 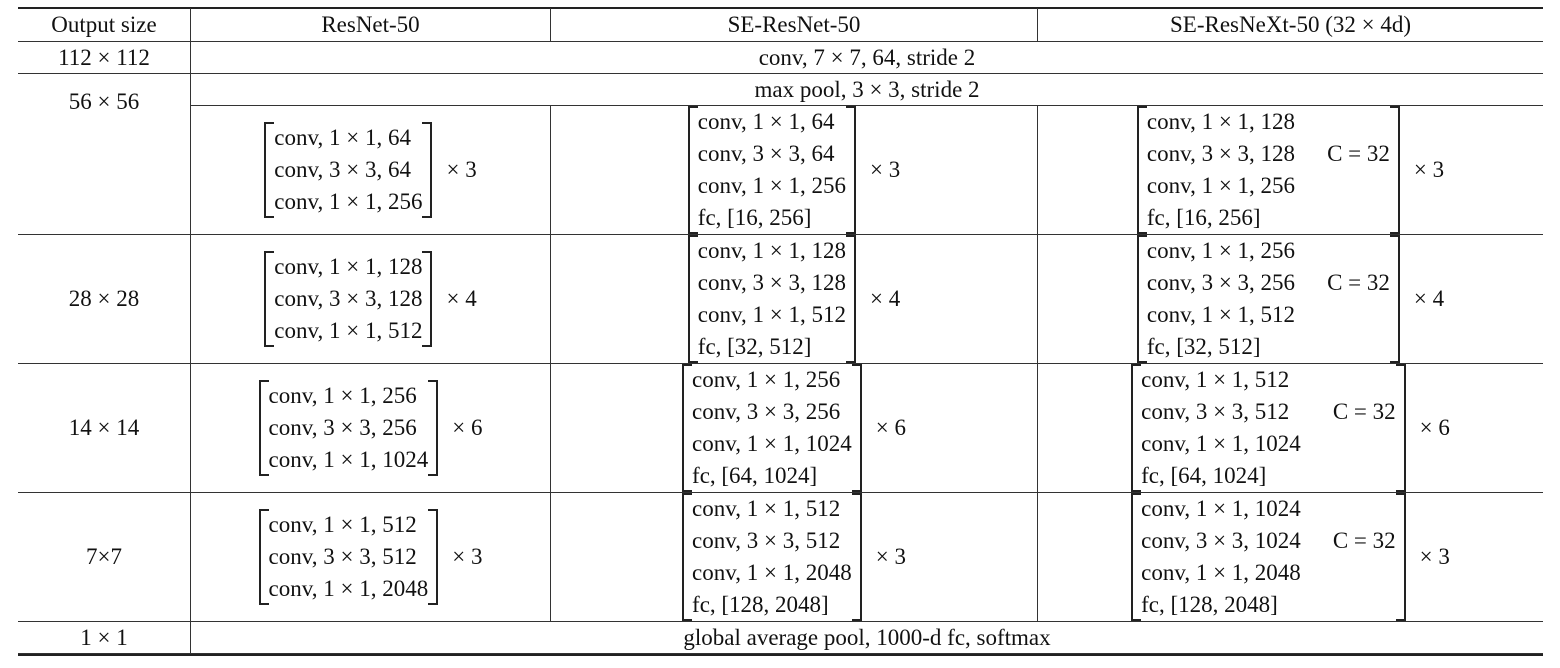 I want to click on header-cell: SE-ResNet-50, so click(x=793, y=25).